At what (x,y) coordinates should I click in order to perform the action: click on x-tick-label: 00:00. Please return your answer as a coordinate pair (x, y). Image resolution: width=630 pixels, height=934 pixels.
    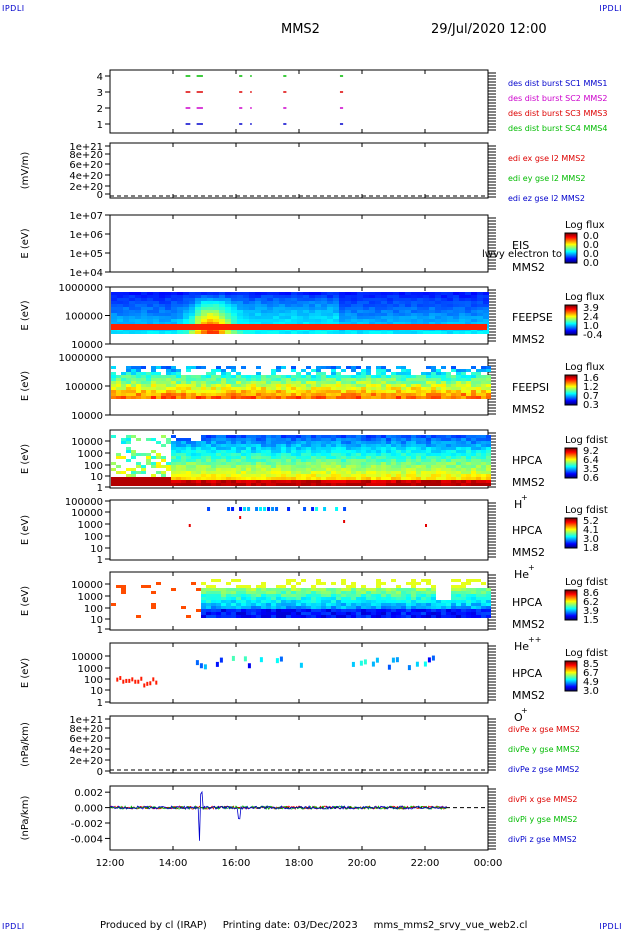
    Looking at the image, I should click on (488, 863).